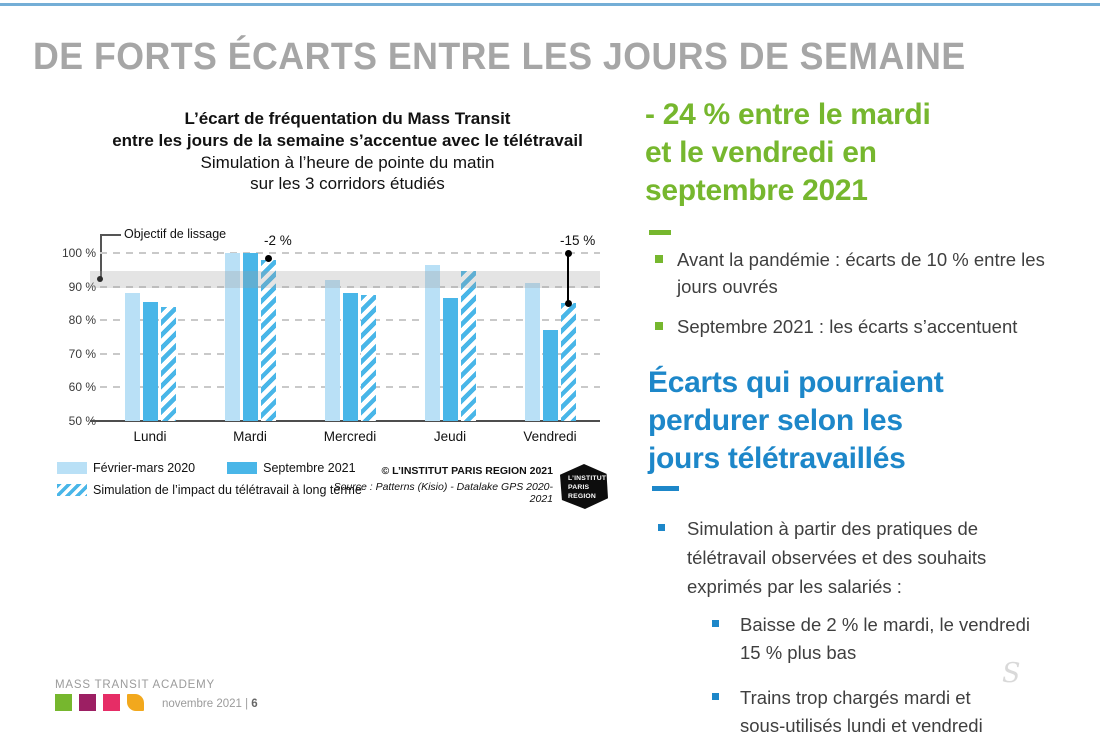 Image resolution: width=1100 pixels, height=755 pixels. I want to click on bar-solid-mercredi, so click(350, 357).